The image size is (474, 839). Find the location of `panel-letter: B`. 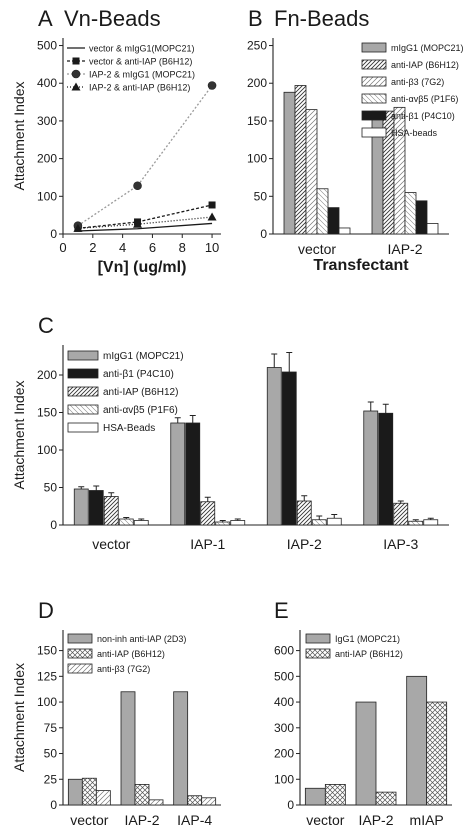

panel-letter: B is located at coordinates (255, 18).